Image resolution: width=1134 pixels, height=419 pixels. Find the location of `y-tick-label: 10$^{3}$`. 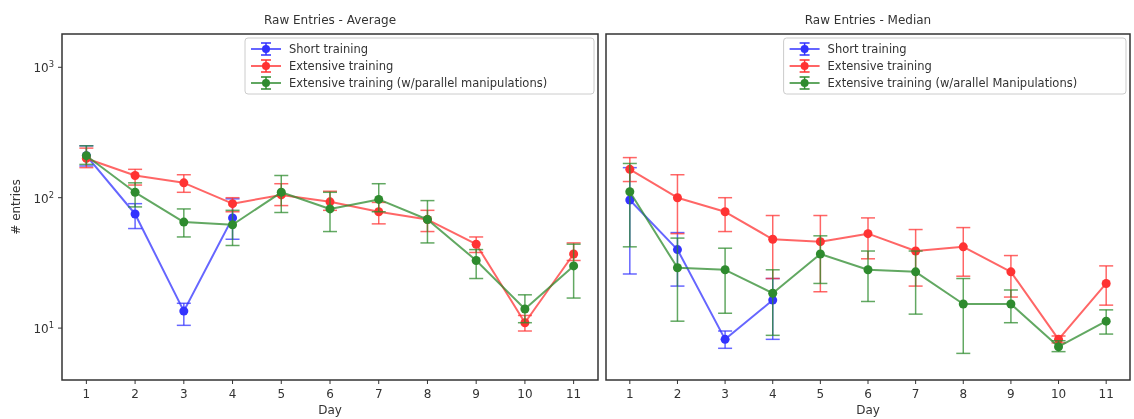

y-tick-label: 10$^{3}$ is located at coordinates (43, 67).